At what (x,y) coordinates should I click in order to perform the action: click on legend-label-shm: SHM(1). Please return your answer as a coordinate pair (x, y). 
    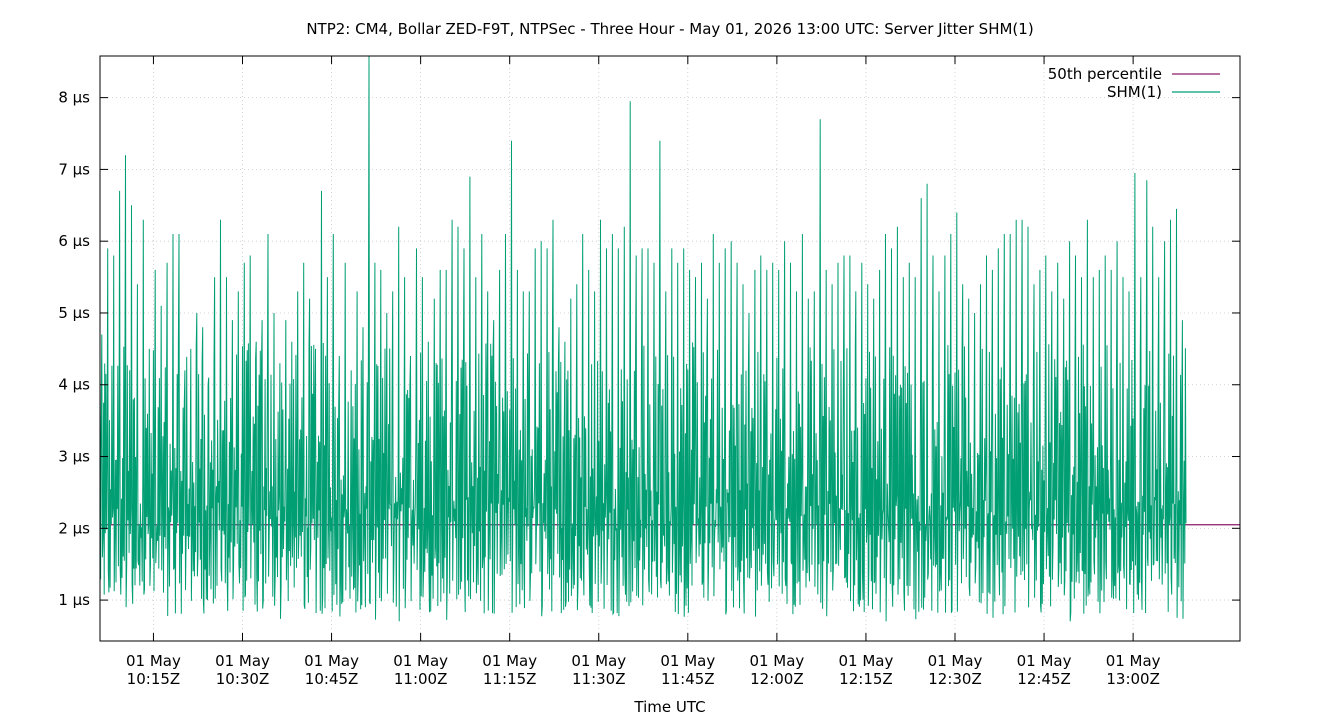
    Looking at the image, I should click on (1134, 92).